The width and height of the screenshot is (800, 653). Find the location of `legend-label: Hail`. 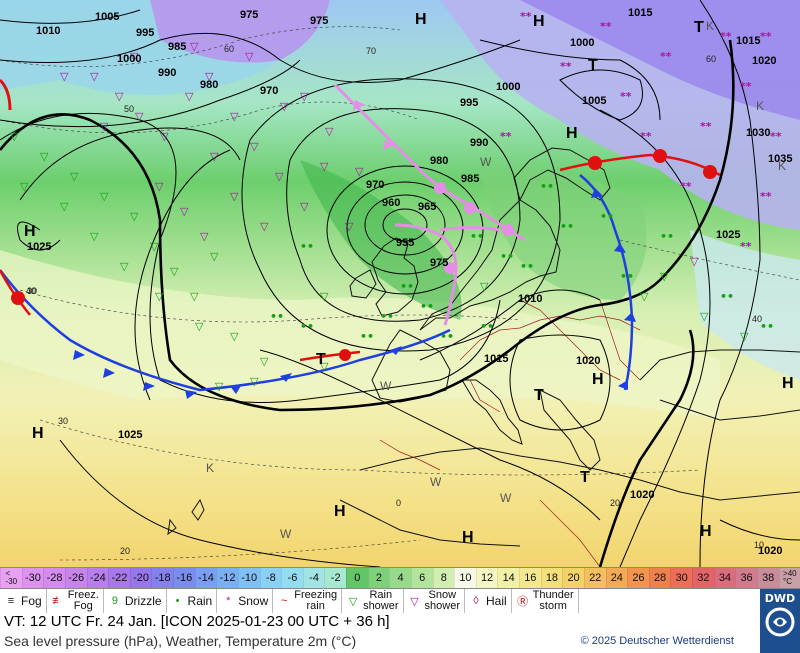

legend-label: Hail is located at coordinates (496, 600).